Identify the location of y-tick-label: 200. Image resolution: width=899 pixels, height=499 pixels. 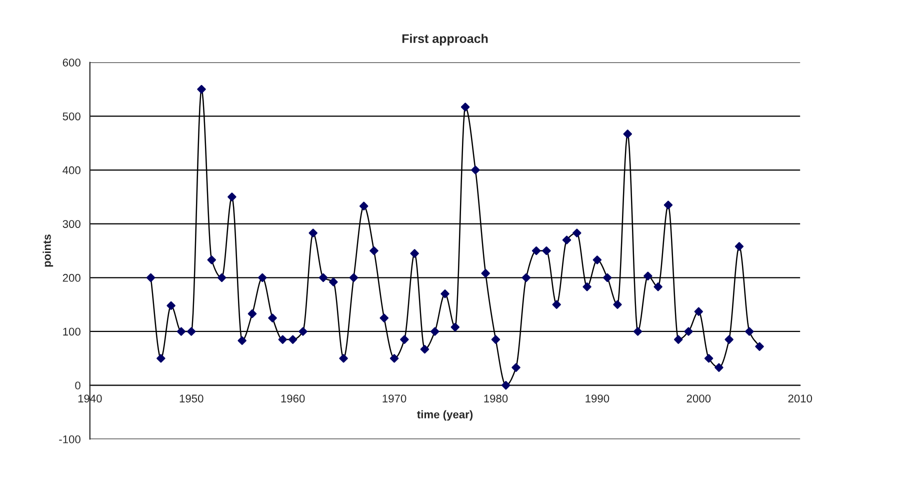
(71, 278).